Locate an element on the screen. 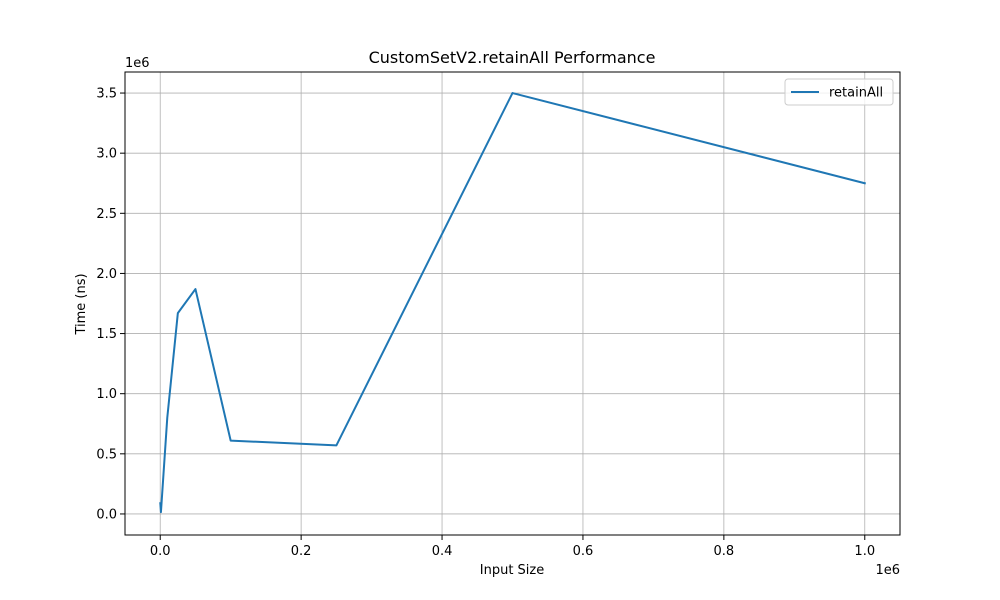  y-tick-label: 3.0 is located at coordinates (106, 154).